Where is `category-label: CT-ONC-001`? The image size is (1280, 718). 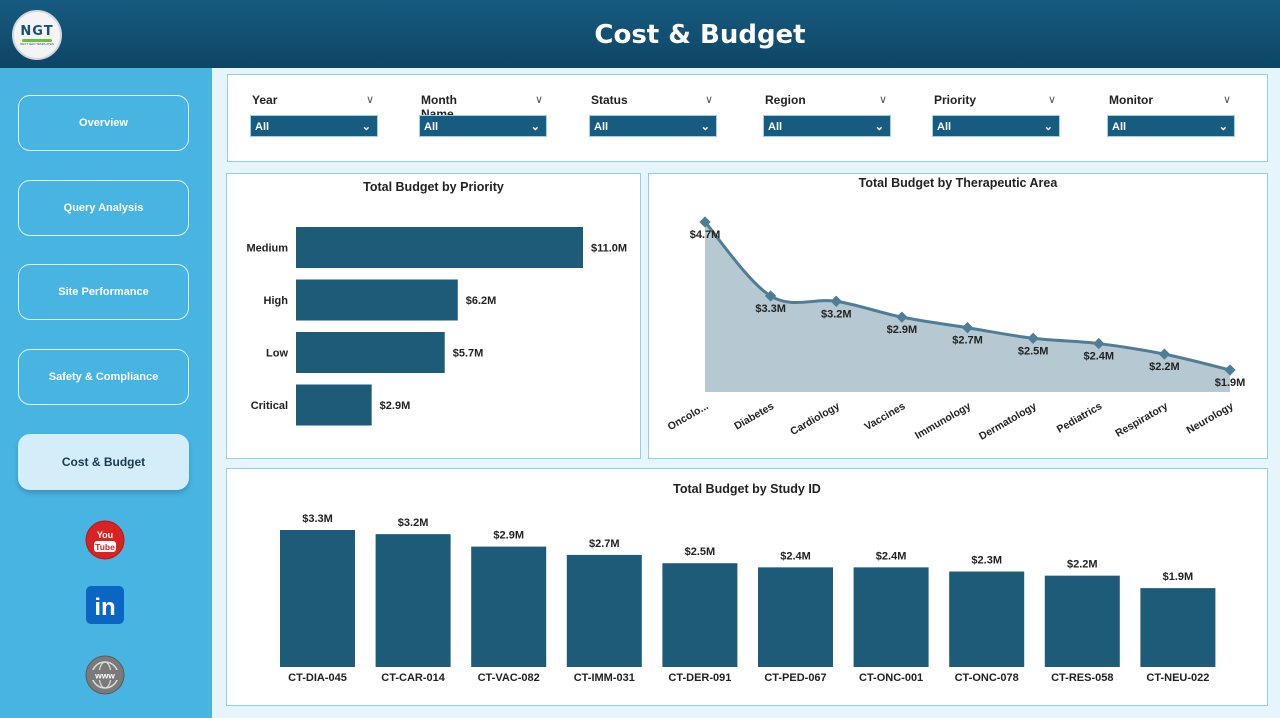
category-label: CT-ONC-001 is located at coordinates (891, 678).